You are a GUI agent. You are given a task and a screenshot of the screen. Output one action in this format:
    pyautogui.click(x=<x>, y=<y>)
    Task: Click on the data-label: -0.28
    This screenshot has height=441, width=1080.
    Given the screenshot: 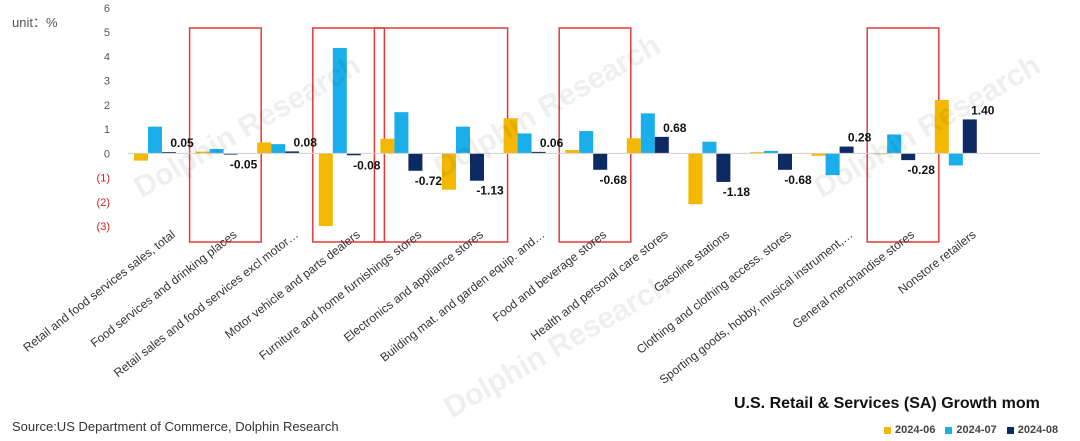 What is the action you would take?
    pyautogui.click(x=922, y=170)
    